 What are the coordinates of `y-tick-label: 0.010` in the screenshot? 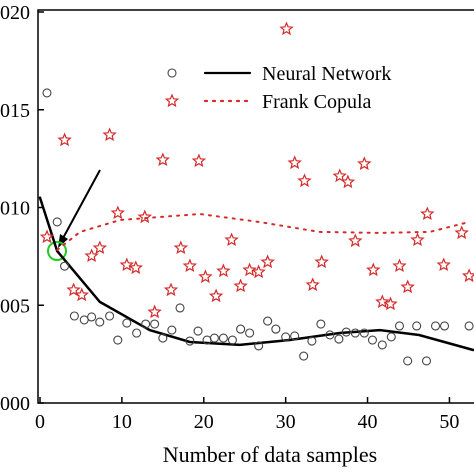 It's located at (15, 209).